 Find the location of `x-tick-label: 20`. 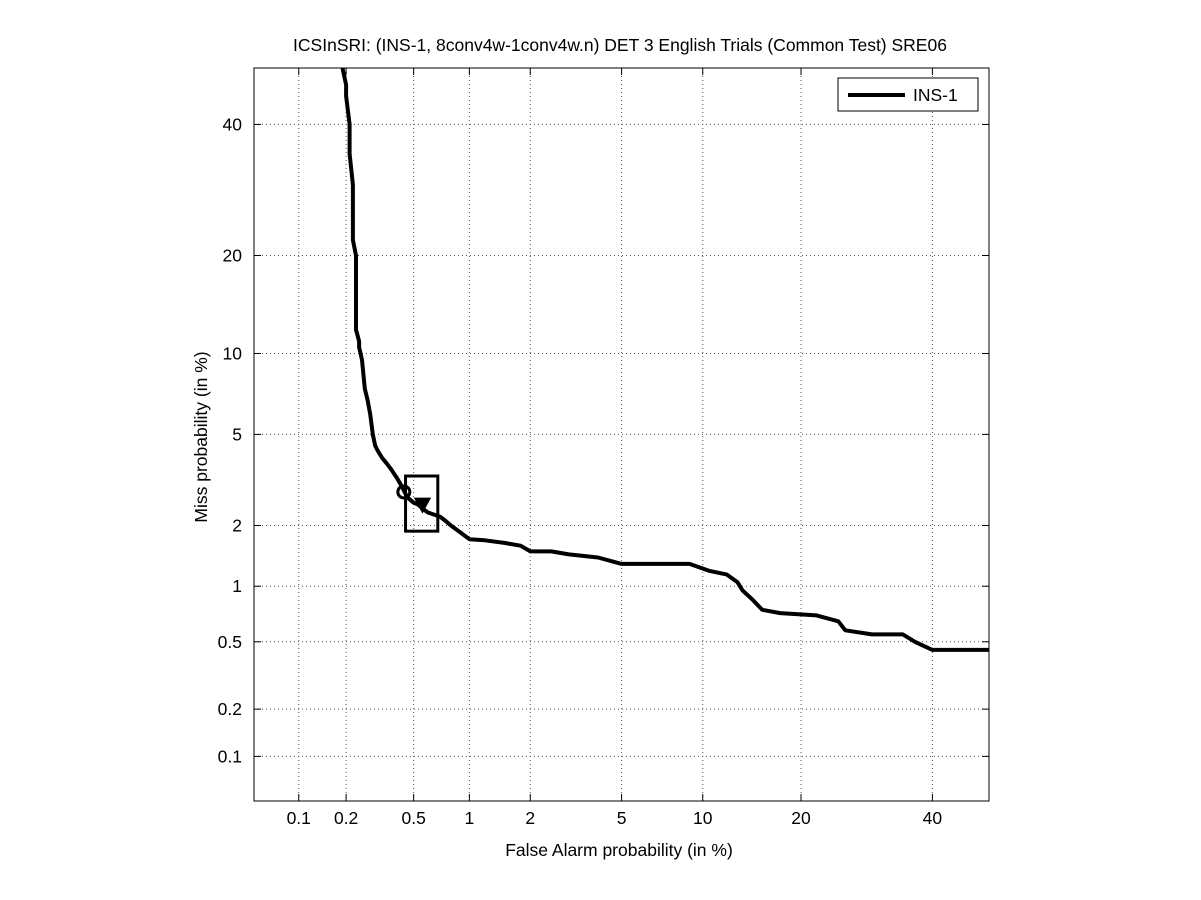

x-tick-label: 20 is located at coordinates (801, 818).